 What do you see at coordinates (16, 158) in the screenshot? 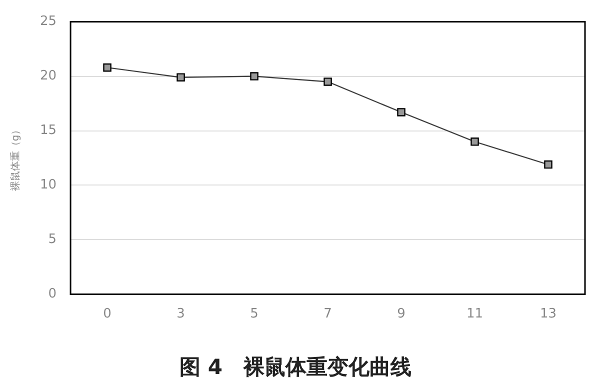
I see `y-axis-title: 裸鼠体重（g）` at bounding box center [16, 158].